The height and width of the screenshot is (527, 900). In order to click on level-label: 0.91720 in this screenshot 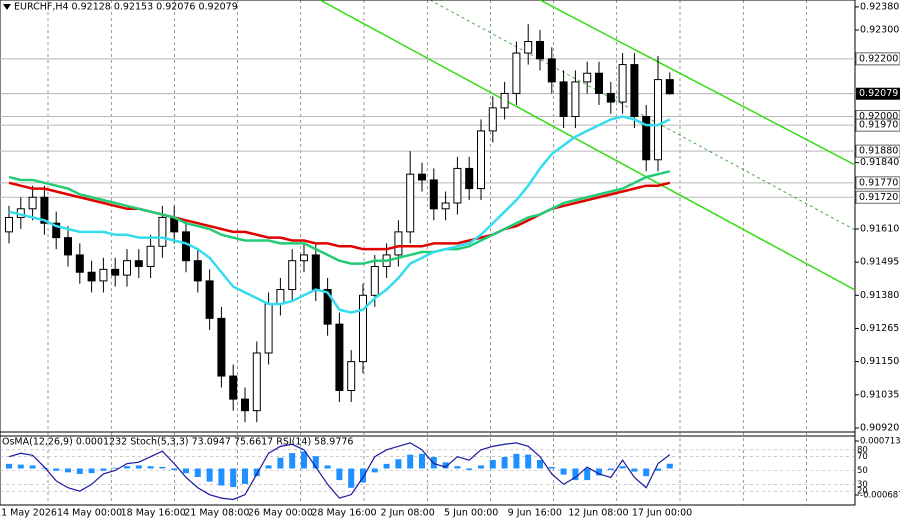, I will do `click(878, 197)`.